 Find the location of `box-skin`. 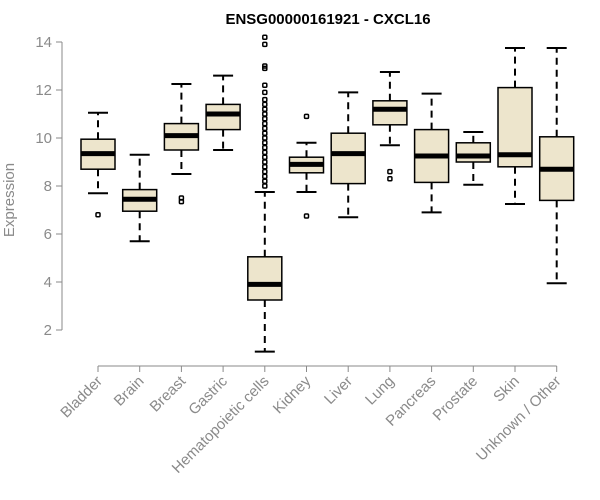

box-skin is located at coordinates (515, 126).